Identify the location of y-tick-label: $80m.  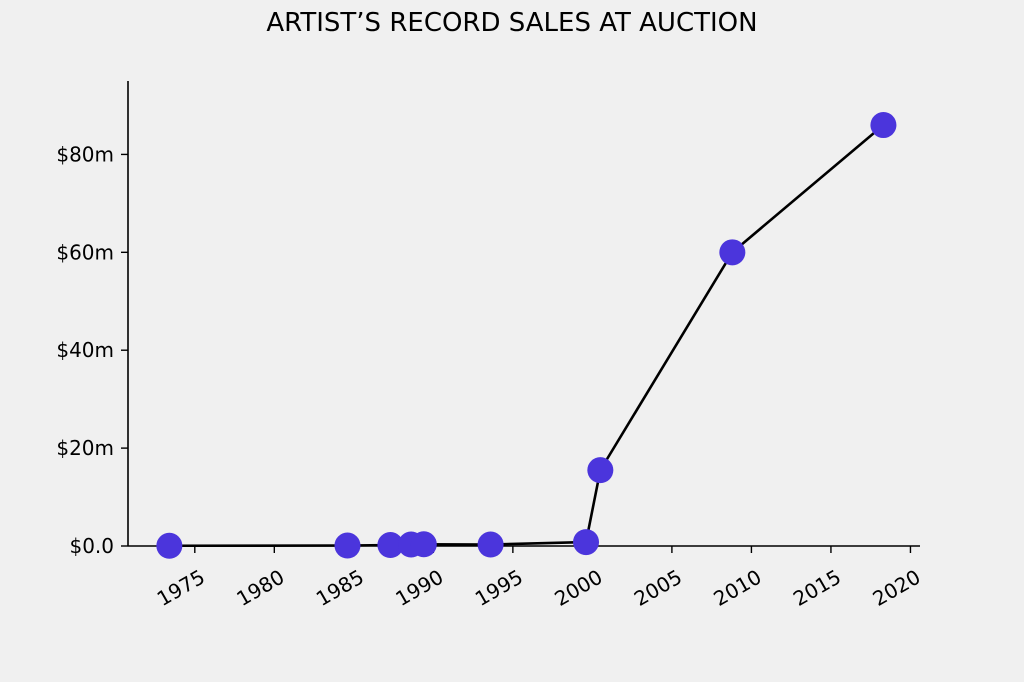
(85, 154).